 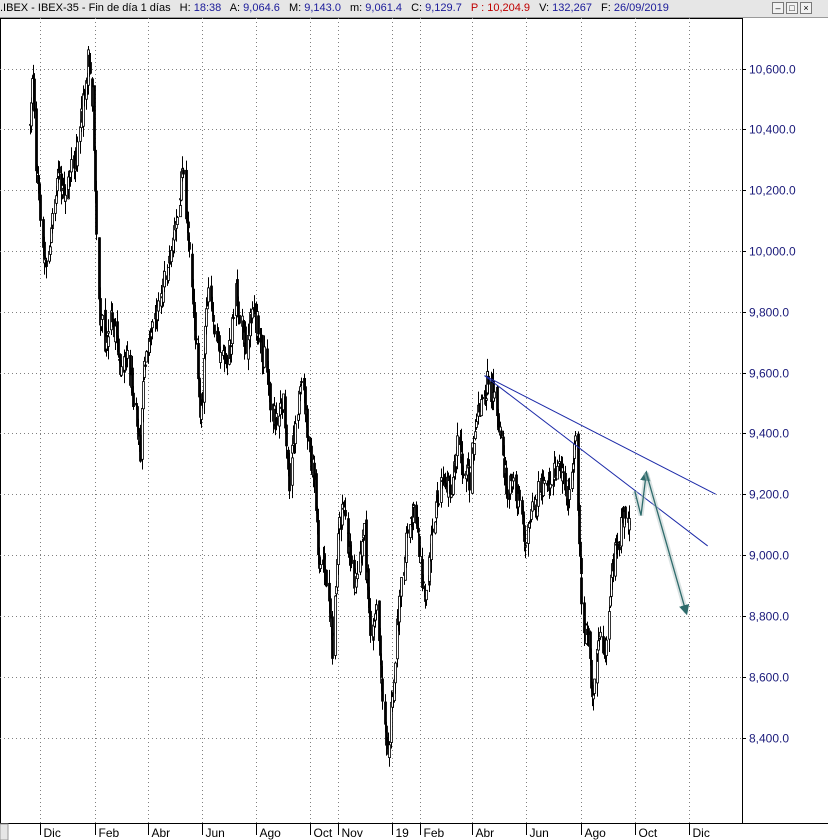 What do you see at coordinates (295, 8) in the screenshot?
I see `m-high-label: M:` at bounding box center [295, 8].